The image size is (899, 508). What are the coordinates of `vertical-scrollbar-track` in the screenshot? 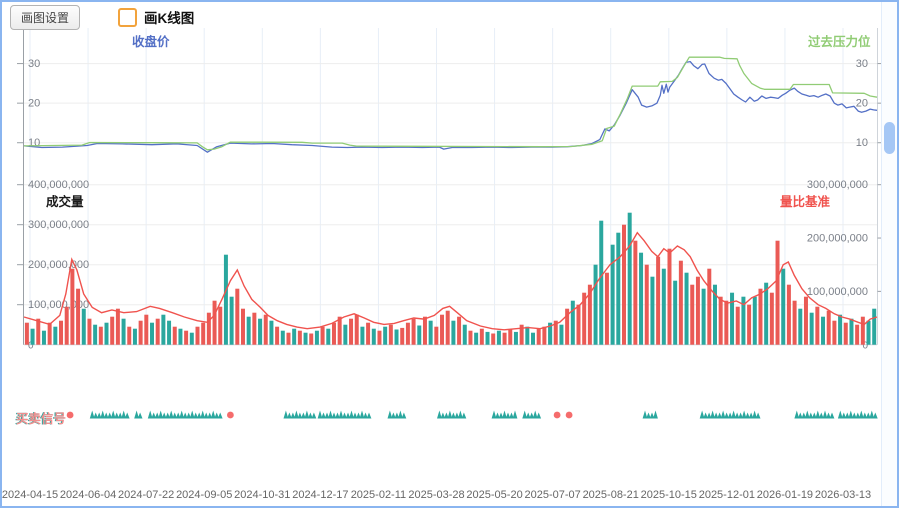 It's located at (889, 254).